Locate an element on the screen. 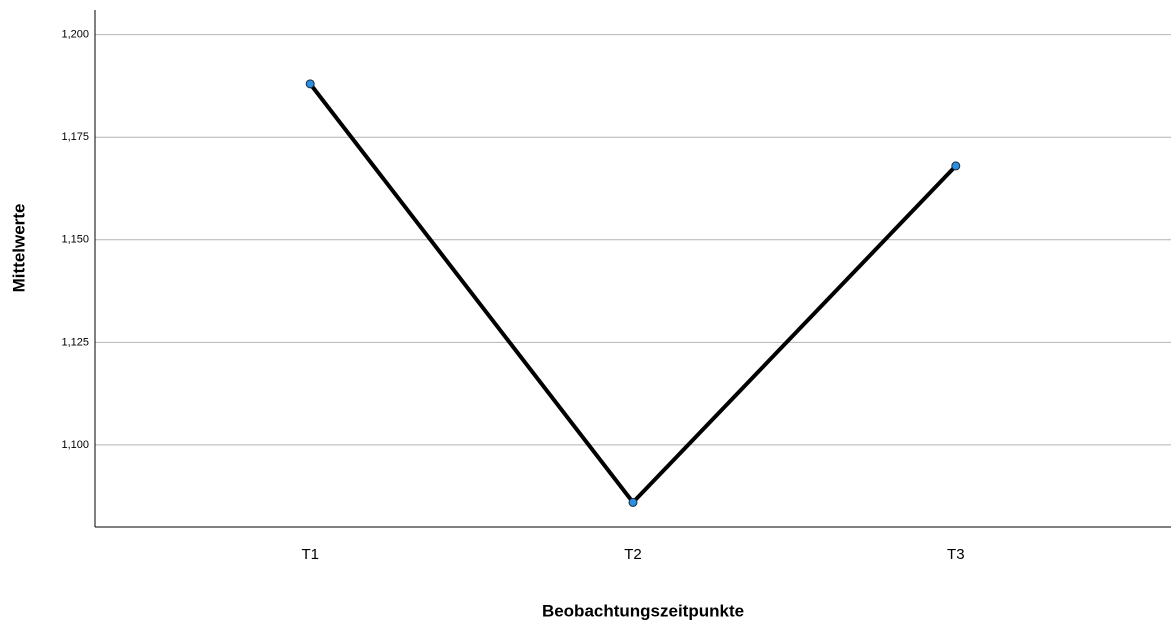 Image resolution: width=1171 pixels, height=626 pixels. y-tick-label: 1,175 is located at coordinates (75, 137).